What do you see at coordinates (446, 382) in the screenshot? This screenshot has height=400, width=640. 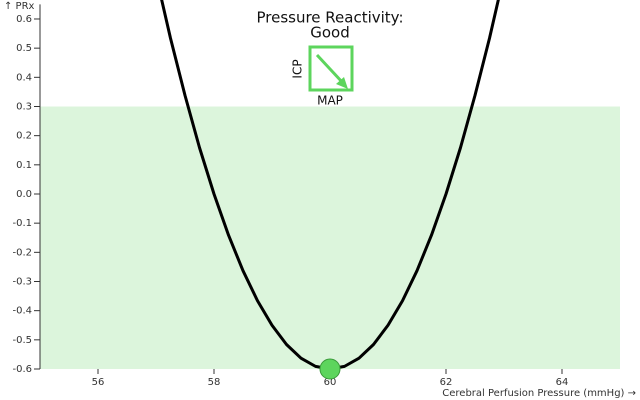 I see `x-tick-label: 62` at bounding box center [446, 382].